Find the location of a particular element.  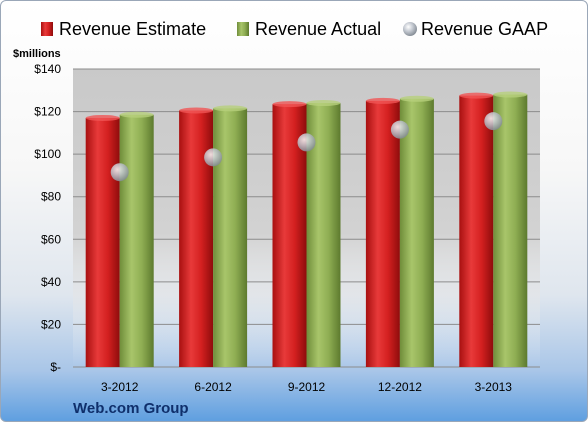

x-tick-label: 6-2012 is located at coordinates (213, 387).